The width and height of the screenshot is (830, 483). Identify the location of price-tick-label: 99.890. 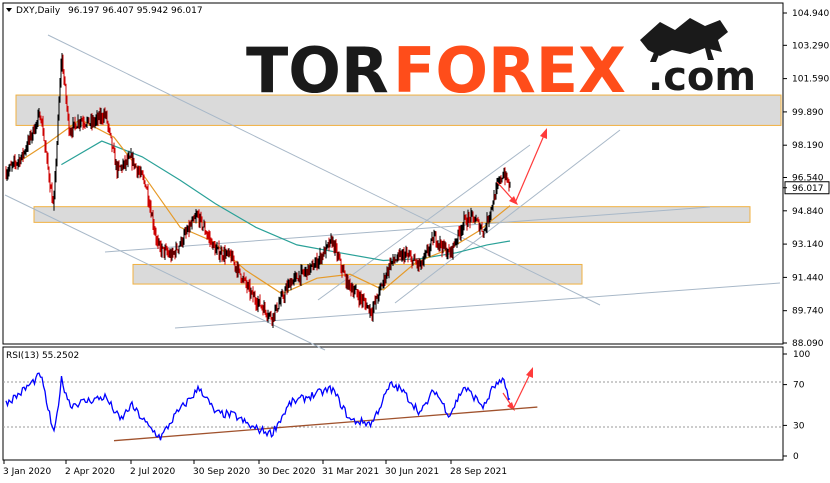
(808, 113).